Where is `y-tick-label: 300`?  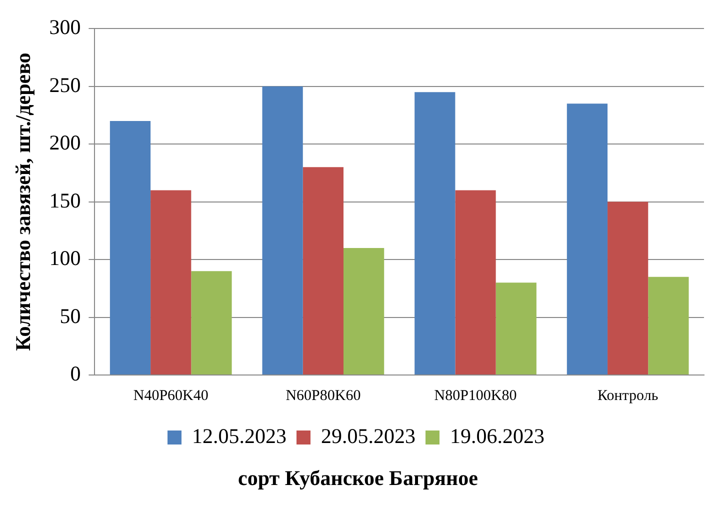 y-tick-label: 300 is located at coordinates (65, 27).